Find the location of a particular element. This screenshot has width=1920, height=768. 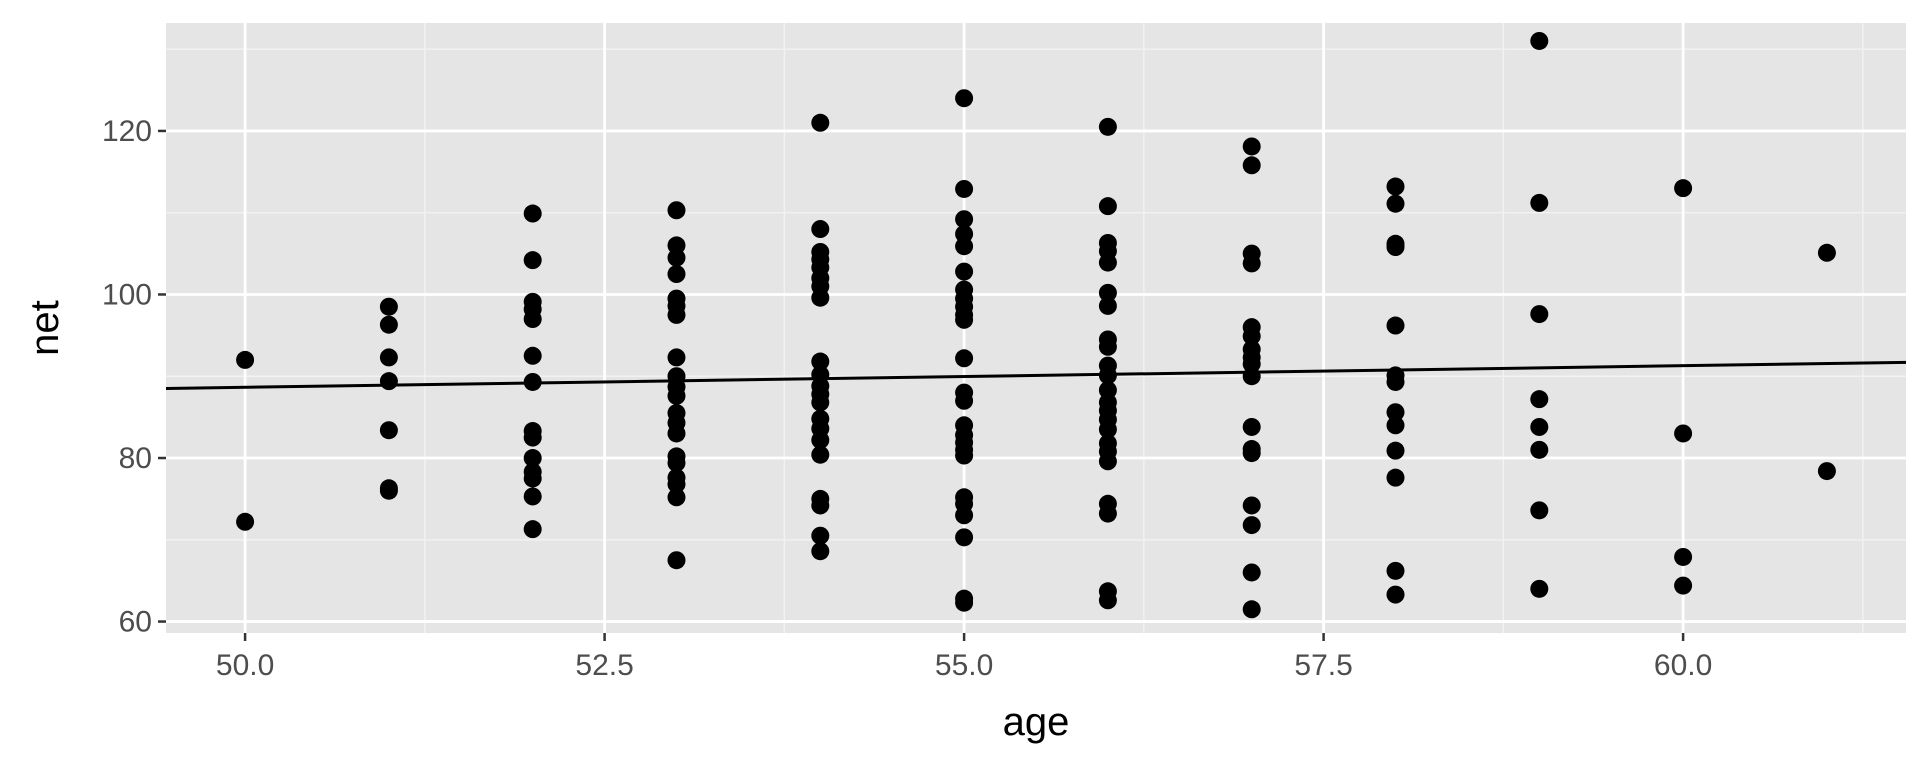

x-tick-label: 55.0 is located at coordinates (964, 665).